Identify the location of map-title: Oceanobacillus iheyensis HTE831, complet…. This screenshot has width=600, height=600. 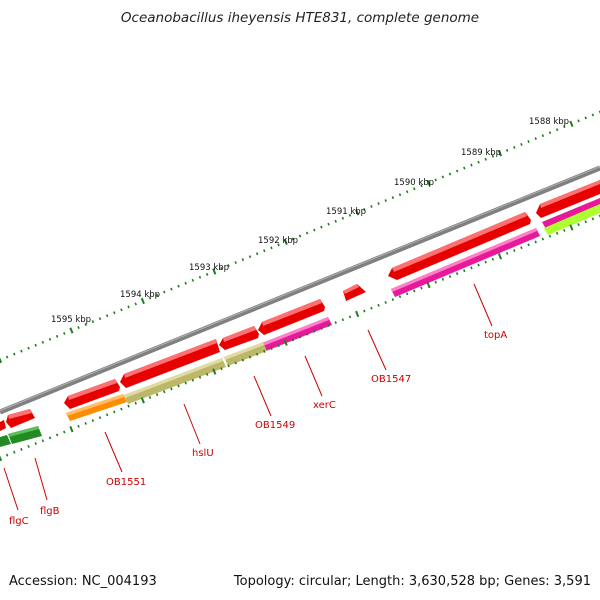
(300, 18).